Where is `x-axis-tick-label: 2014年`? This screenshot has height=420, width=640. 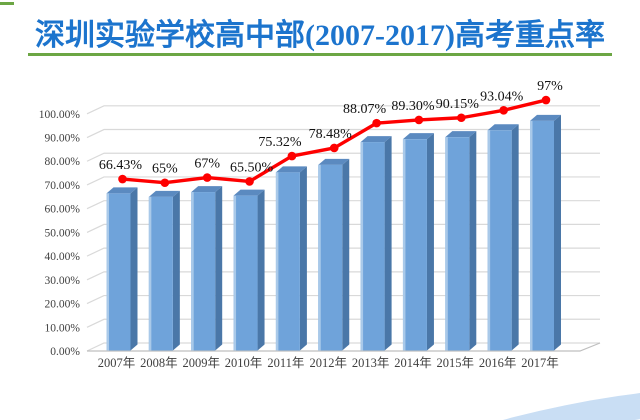
x-axis-tick-label: 2014年 is located at coordinates (413, 363).